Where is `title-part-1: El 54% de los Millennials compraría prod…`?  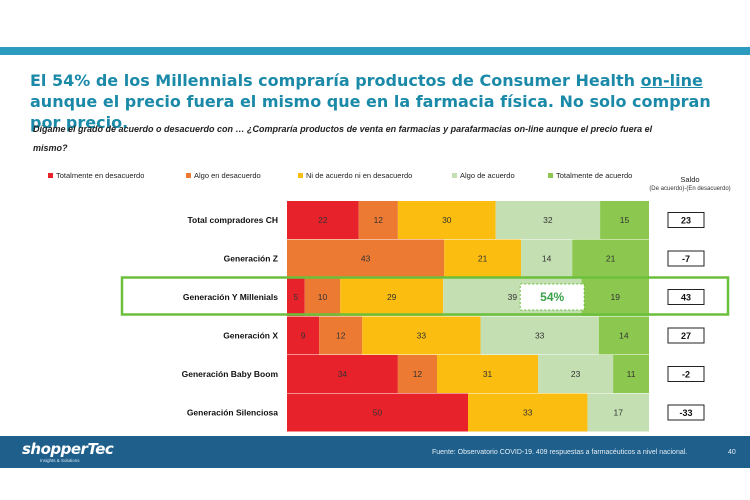 title-part-1: El 54% de los Millennials compraría prod… is located at coordinates (335, 80).